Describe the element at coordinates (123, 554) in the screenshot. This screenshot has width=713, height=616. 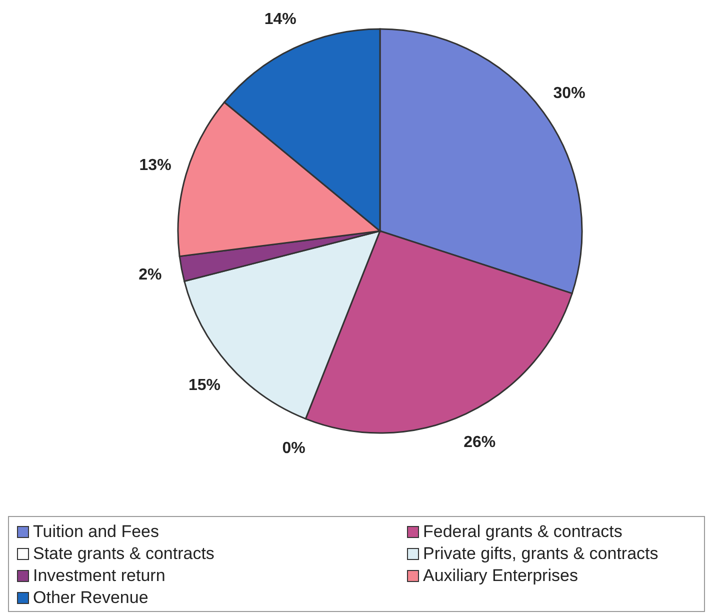
I see `legend-label: State grants & contracts` at that location.